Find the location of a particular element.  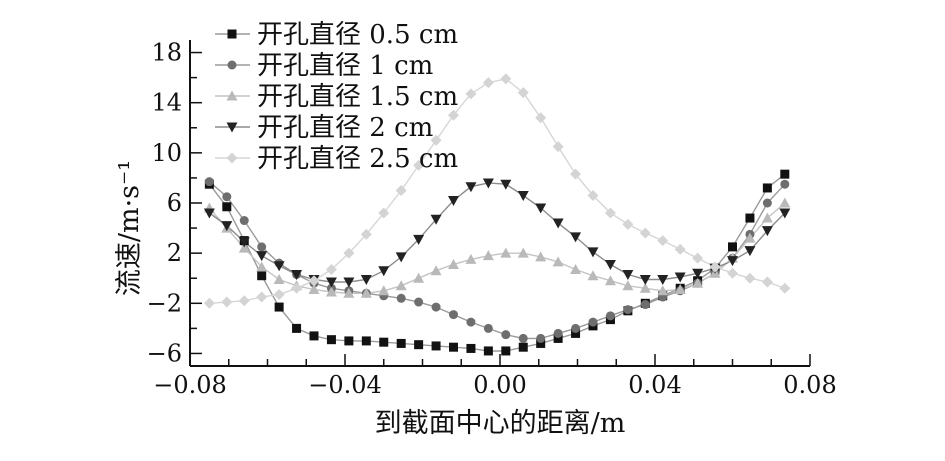

x-tick-label: 0.08 is located at coordinates (809, 385).